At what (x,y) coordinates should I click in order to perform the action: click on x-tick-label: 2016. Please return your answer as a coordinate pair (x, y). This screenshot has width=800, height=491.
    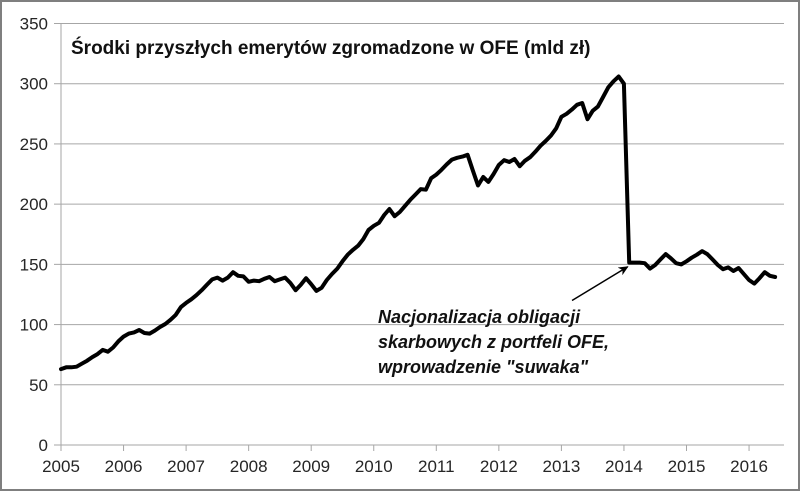
    Looking at the image, I should click on (749, 466).